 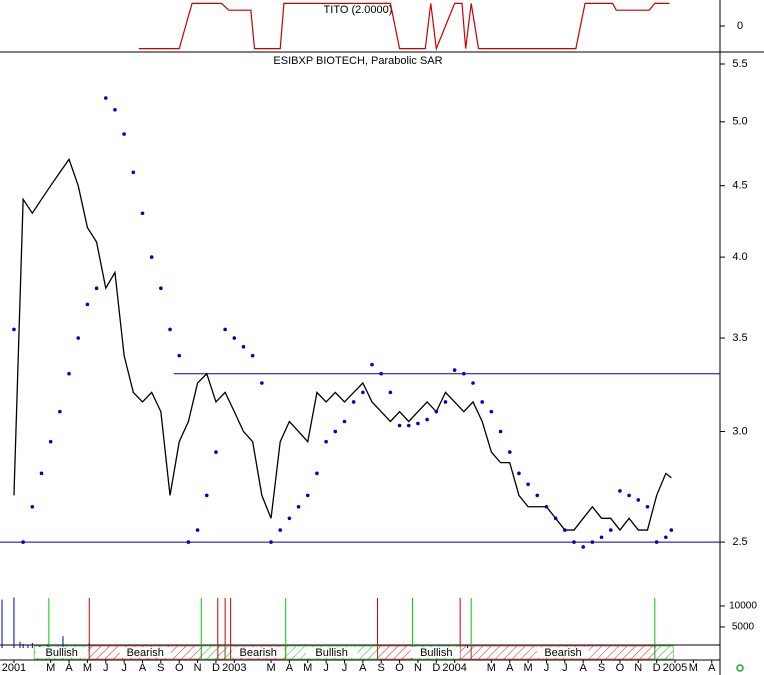 What do you see at coordinates (739, 542) in the screenshot?
I see `y-tick-label: 2.5` at bounding box center [739, 542].